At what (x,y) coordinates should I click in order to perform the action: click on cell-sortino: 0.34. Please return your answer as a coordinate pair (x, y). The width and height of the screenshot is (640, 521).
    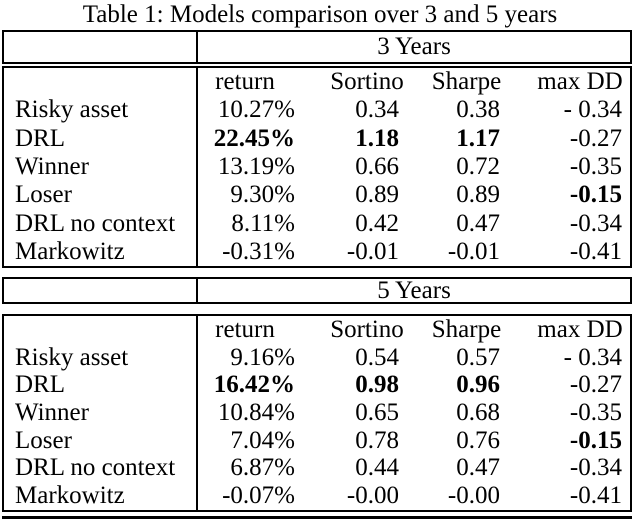
    Looking at the image, I should click on (377, 110).